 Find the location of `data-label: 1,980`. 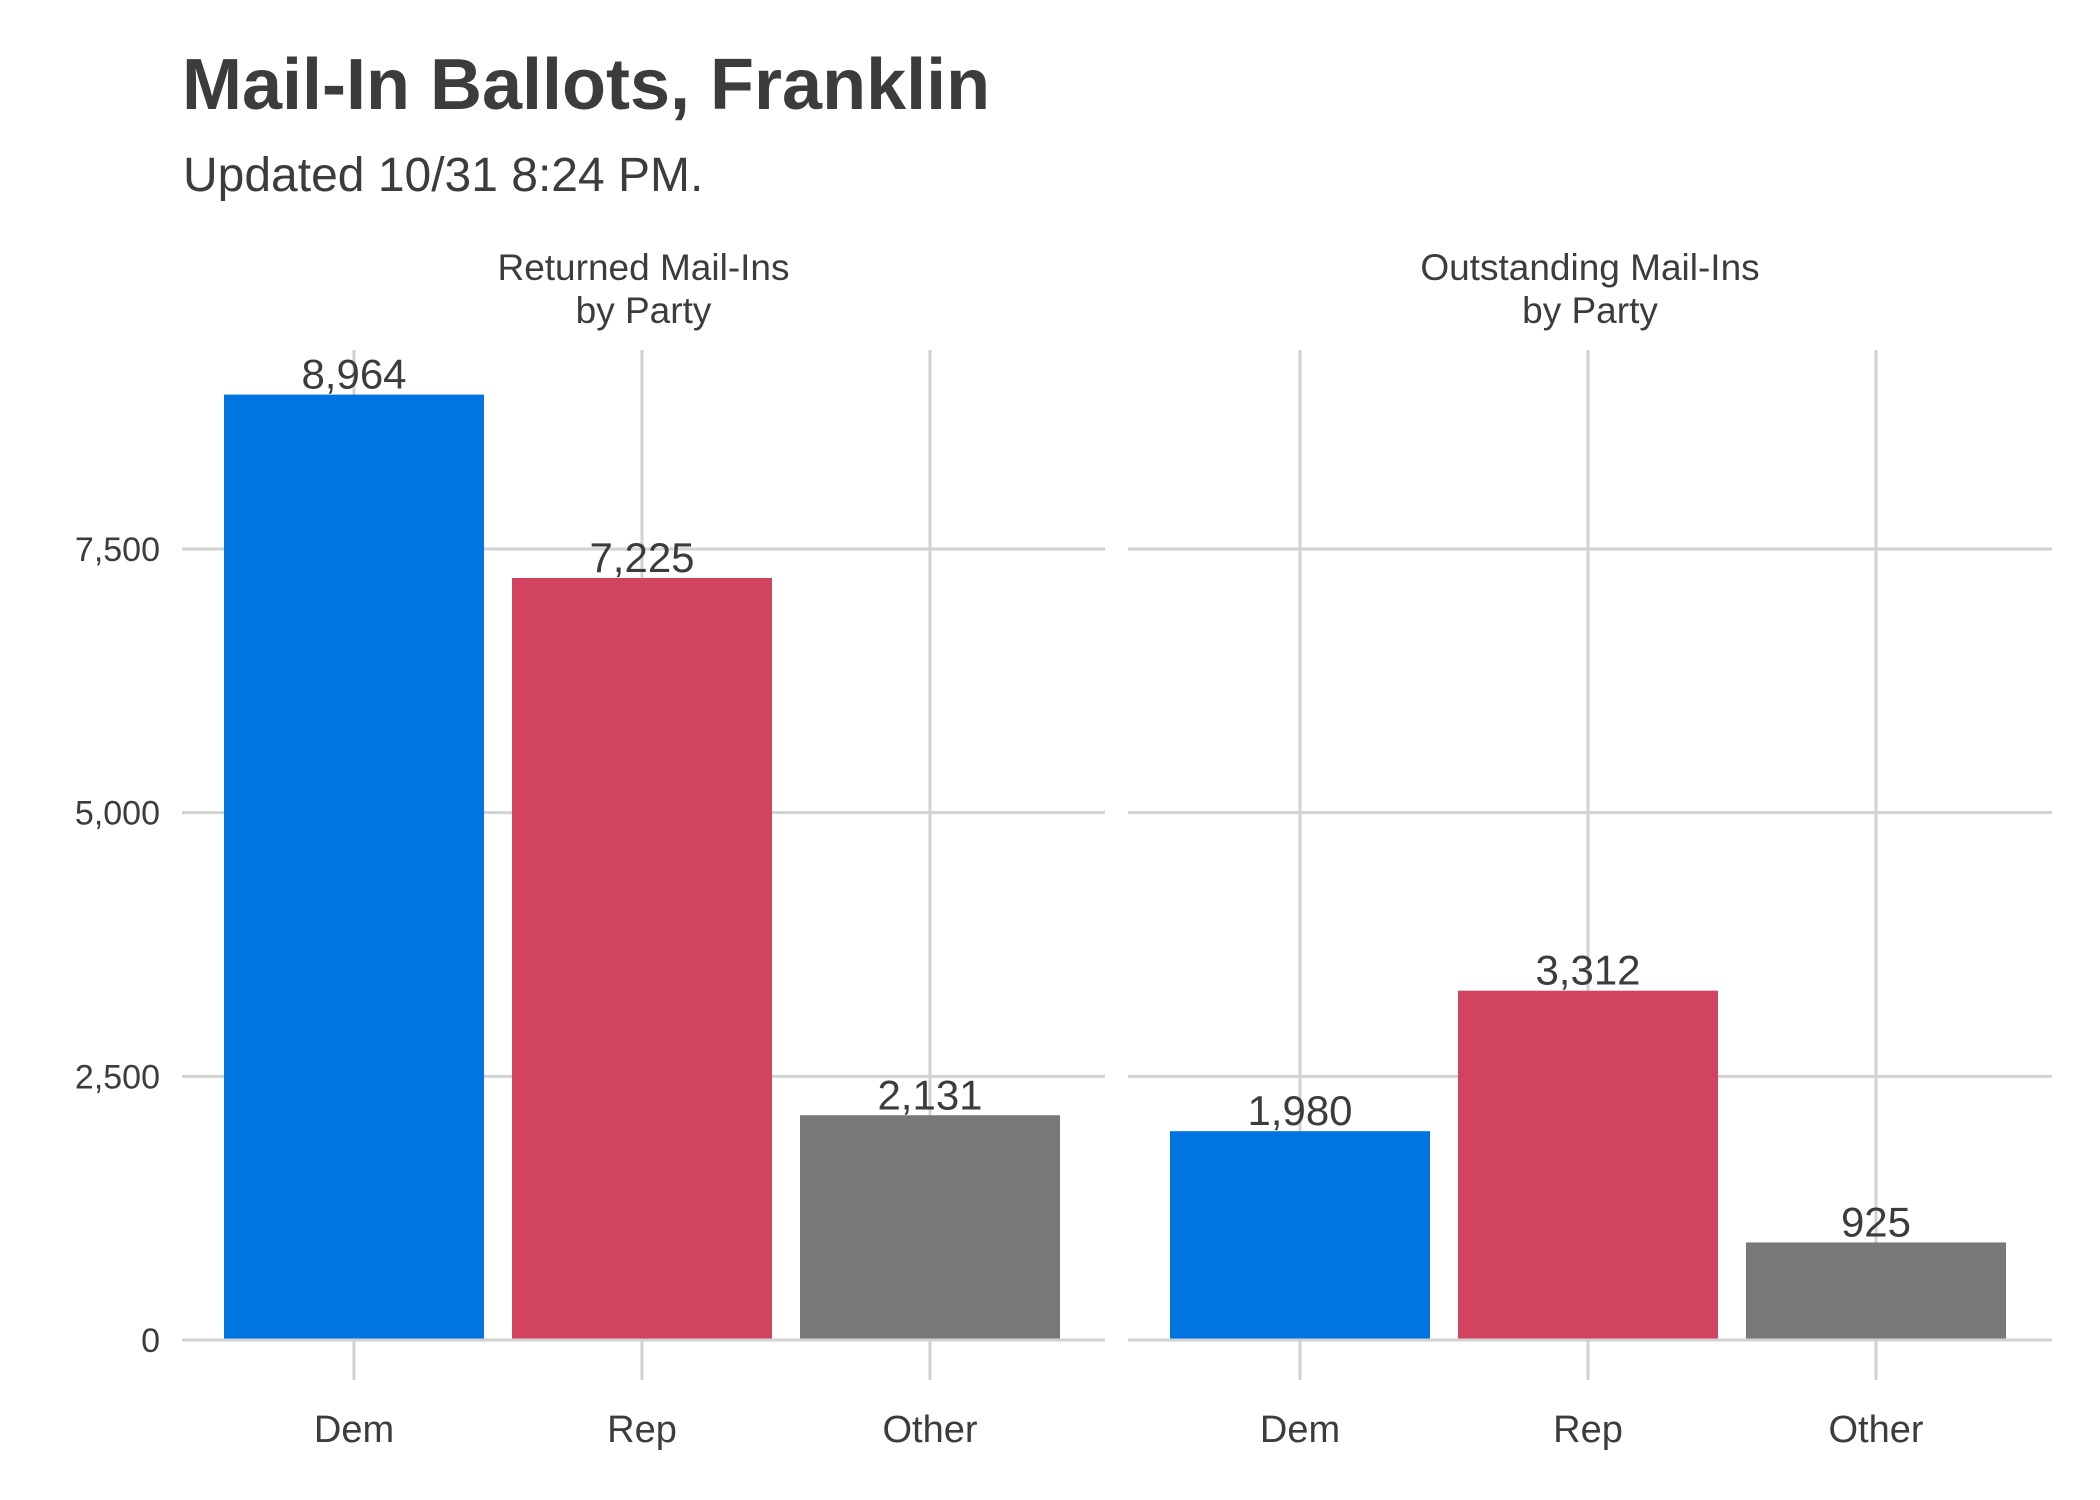

data-label: 1,980 is located at coordinates (1299, 1110).